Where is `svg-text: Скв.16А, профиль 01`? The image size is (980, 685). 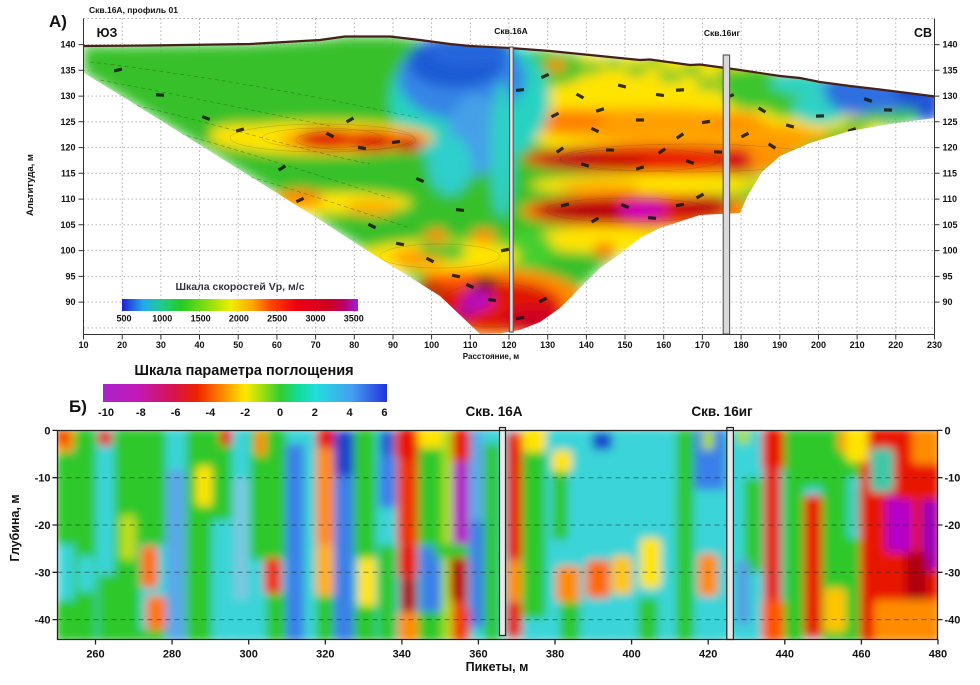 svg-text: Скв.16А, профиль 01 is located at coordinates (133, 10).